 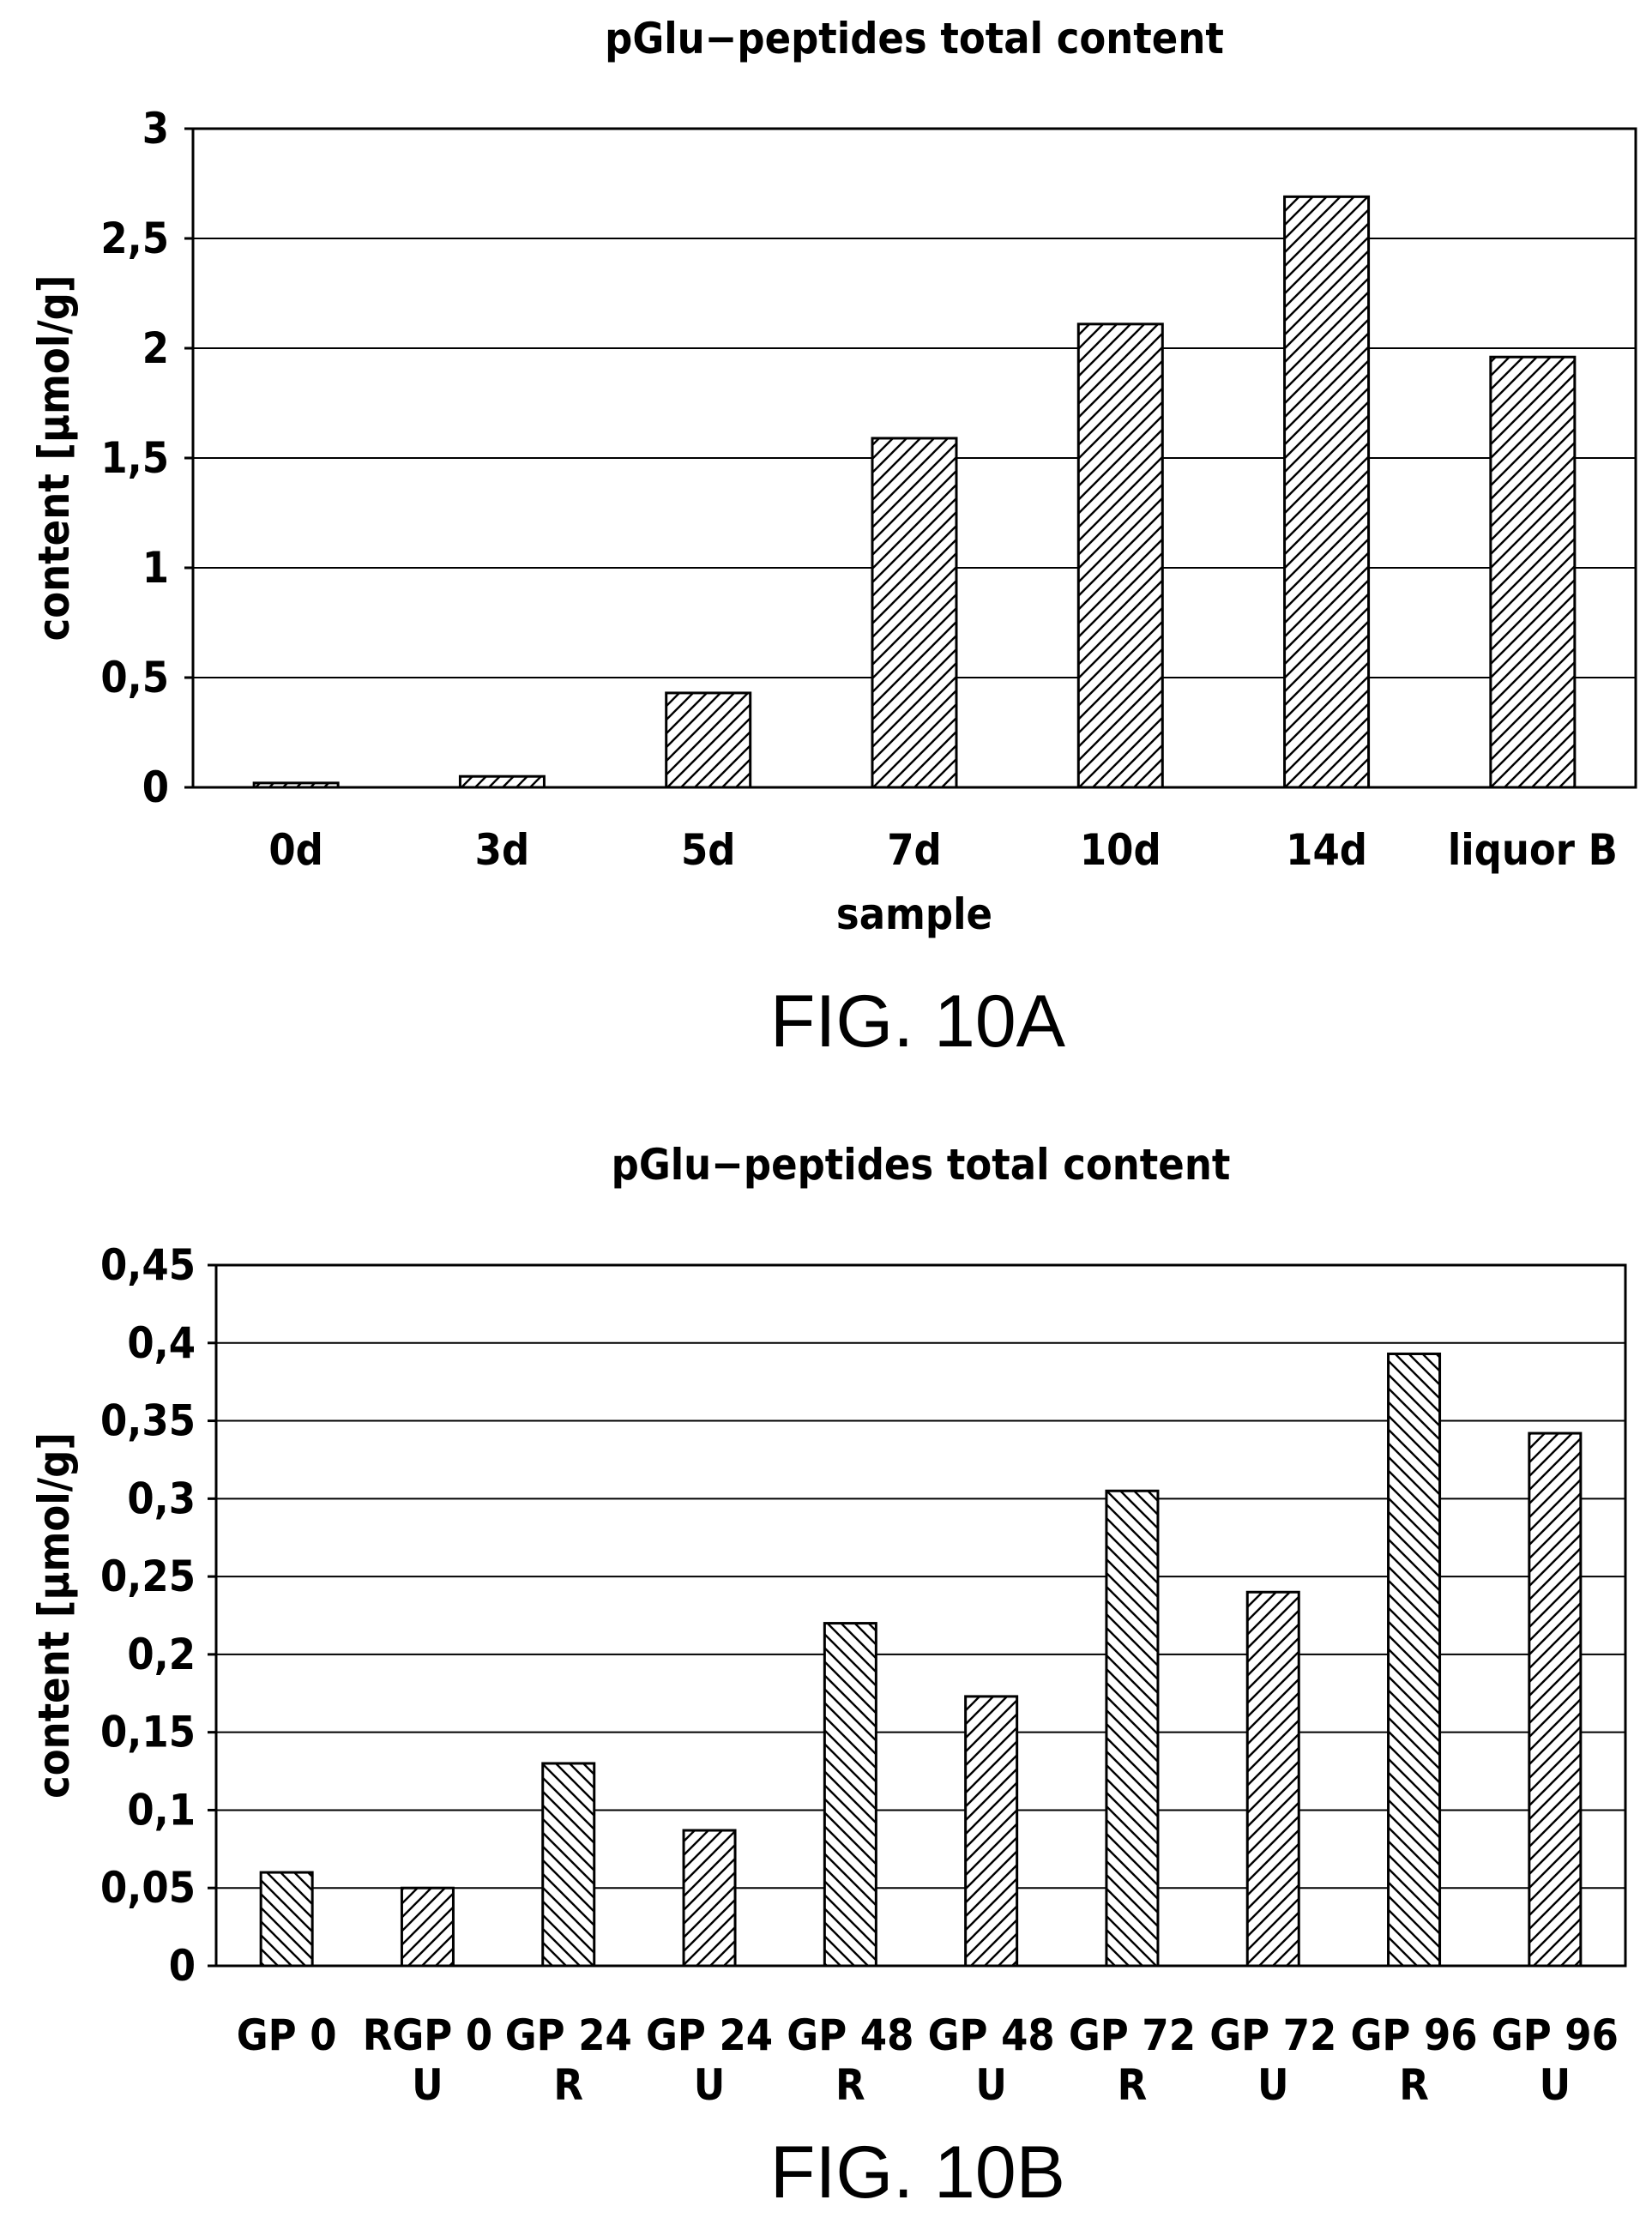 What do you see at coordinates (914, 914) in the screenshot?
I see `x-axis-label: sample` at bounding box center [914, 914].